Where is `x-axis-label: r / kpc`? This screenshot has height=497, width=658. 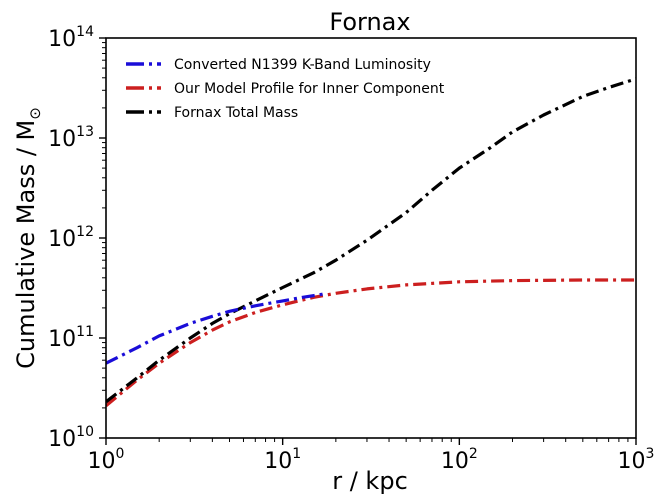
x-axis-label: r / kpc is located at coordinates (370, 481).